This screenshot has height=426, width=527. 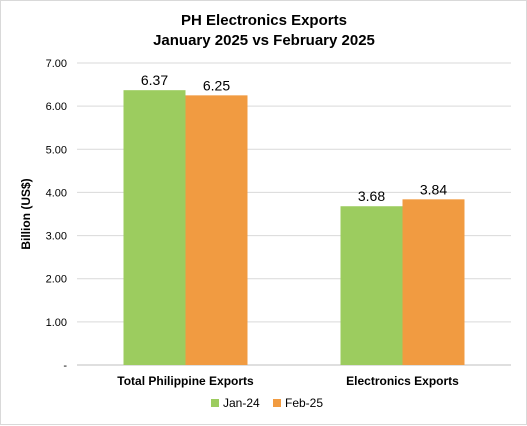 I want to click on y-tick-label: 3.00, so click(x=56, y=237).